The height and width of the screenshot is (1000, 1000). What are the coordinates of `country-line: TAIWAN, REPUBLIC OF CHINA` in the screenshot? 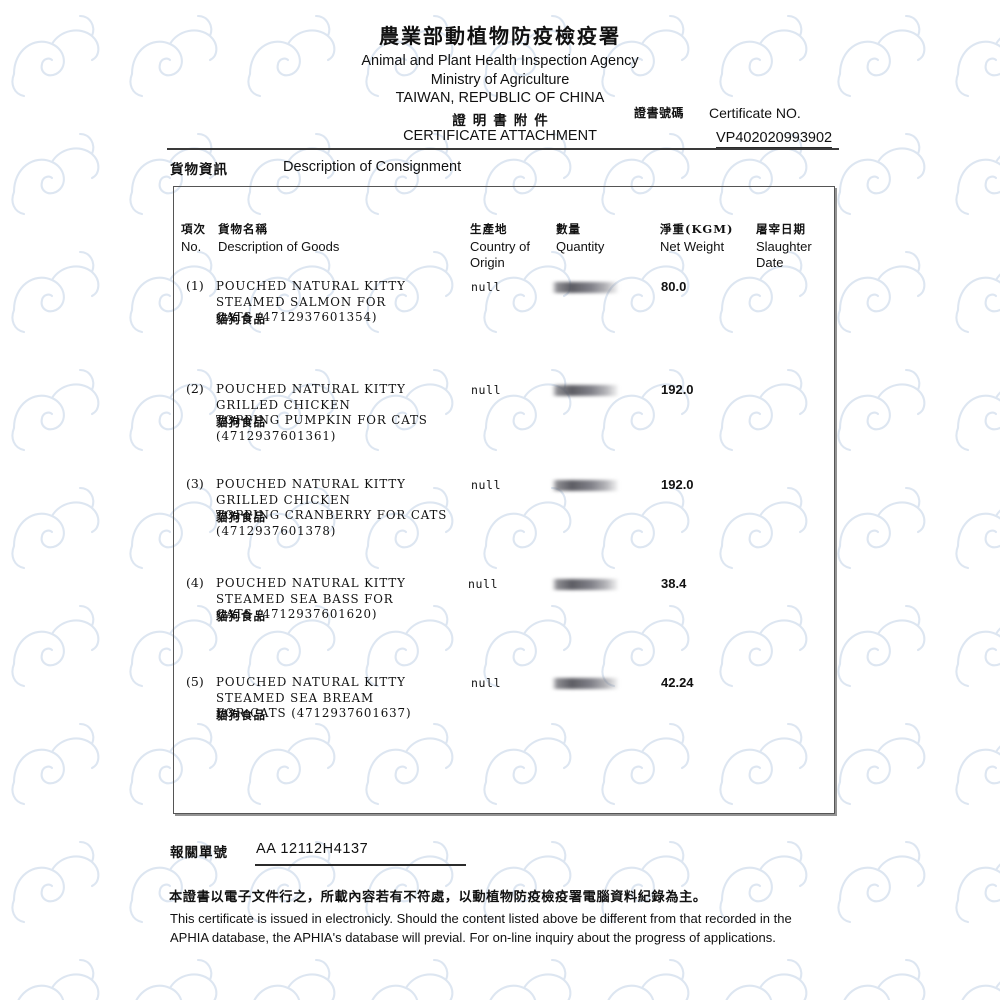 It's located at (500, 98).